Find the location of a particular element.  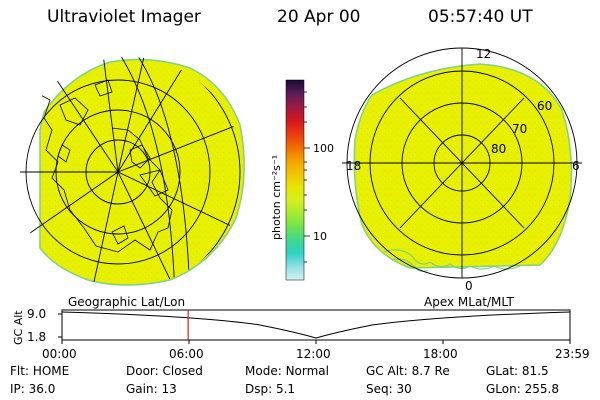

colorbar: 100 10 photon cm⁻²s⁻¹ is located at coordinates (302, 180).